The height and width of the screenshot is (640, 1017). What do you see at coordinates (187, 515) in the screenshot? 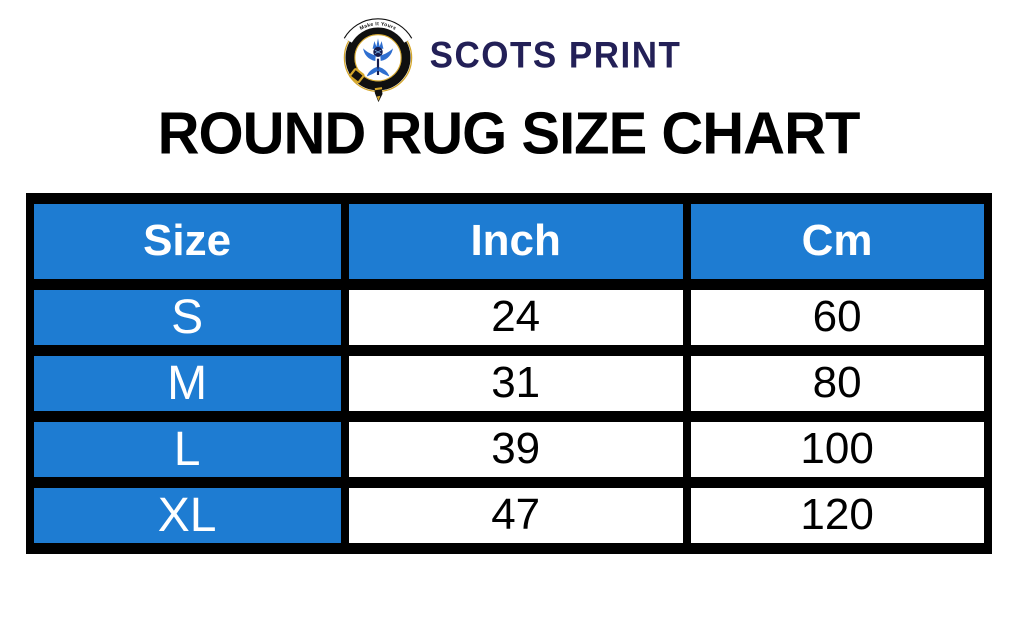
I see `size-cell: XL` at bounding box center [187, 515].